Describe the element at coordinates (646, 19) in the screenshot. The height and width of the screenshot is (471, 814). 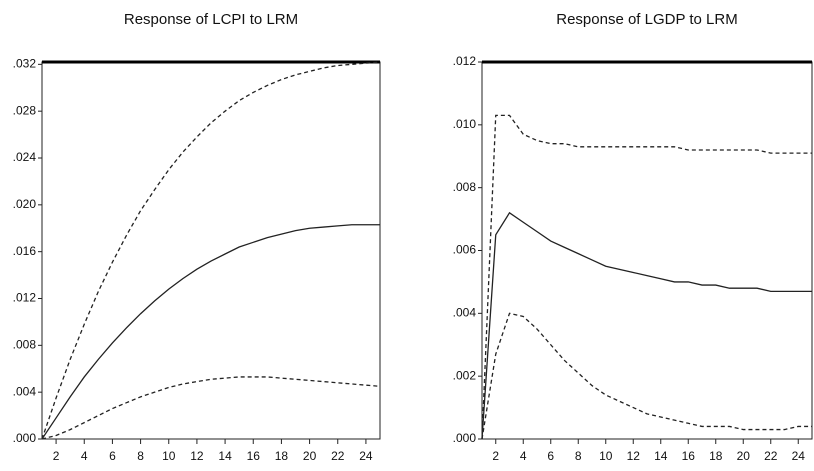
I see `chart-title: Response of LGDP to LRM` at that location.